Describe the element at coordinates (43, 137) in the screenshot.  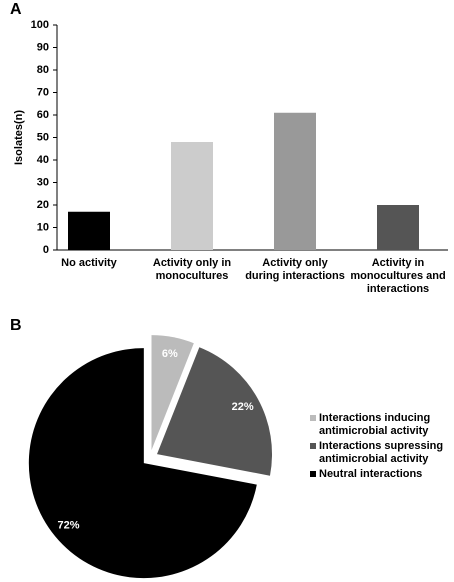
I see `y-tick-label: 50` at that location.